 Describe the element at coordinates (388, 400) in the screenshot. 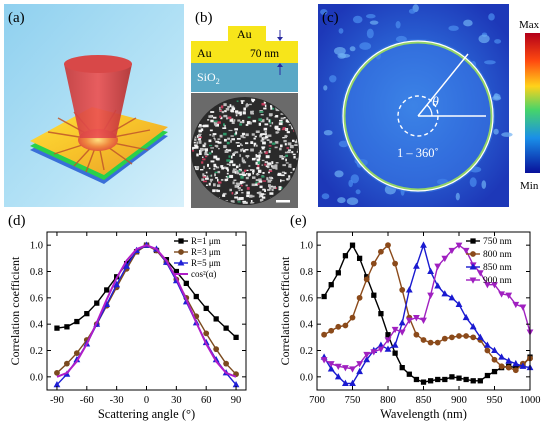

I see `x-tick-label: 800` at that location.